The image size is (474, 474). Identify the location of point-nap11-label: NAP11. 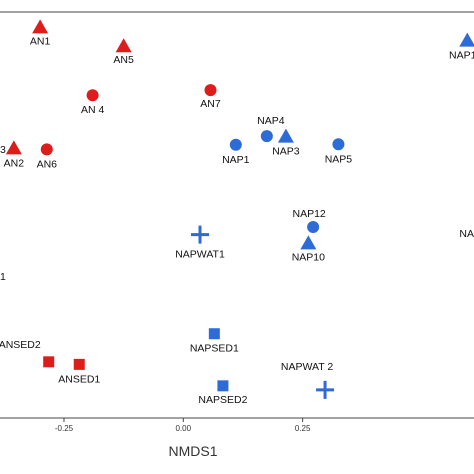
(461, 56).